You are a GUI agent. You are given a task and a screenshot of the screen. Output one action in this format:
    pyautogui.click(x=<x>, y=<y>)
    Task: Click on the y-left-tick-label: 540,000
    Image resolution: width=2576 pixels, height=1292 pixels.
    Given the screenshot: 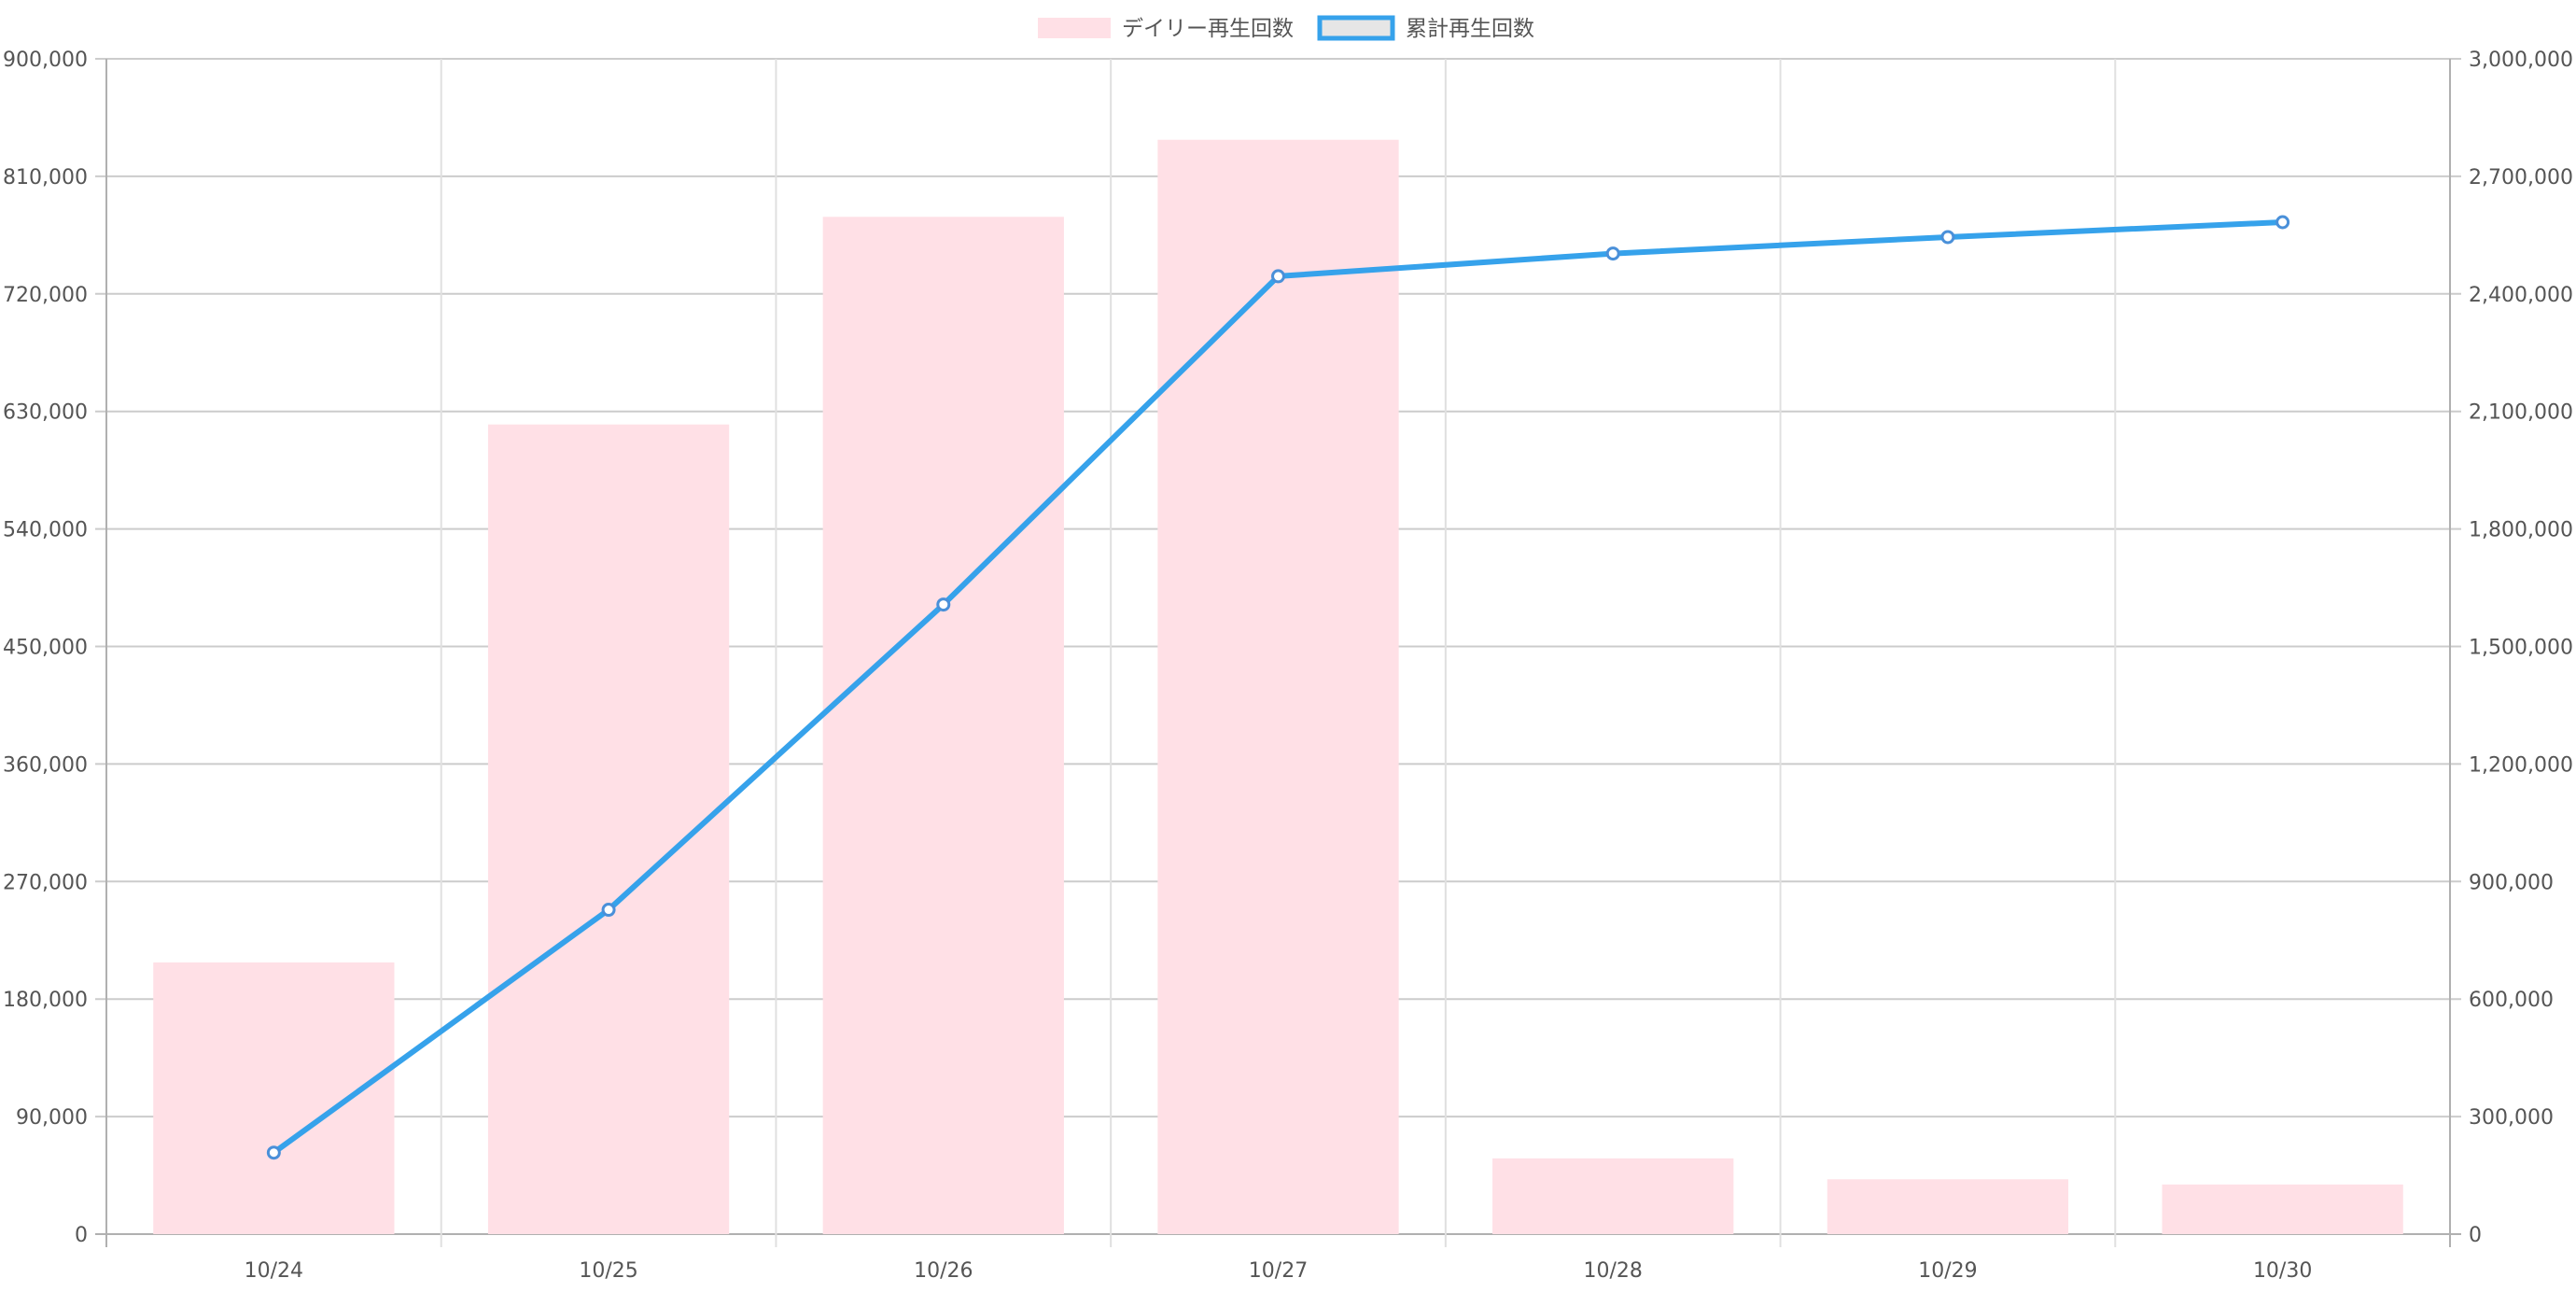 What is the action you would take?
    pyautogui.click(x=45, y=530)
    